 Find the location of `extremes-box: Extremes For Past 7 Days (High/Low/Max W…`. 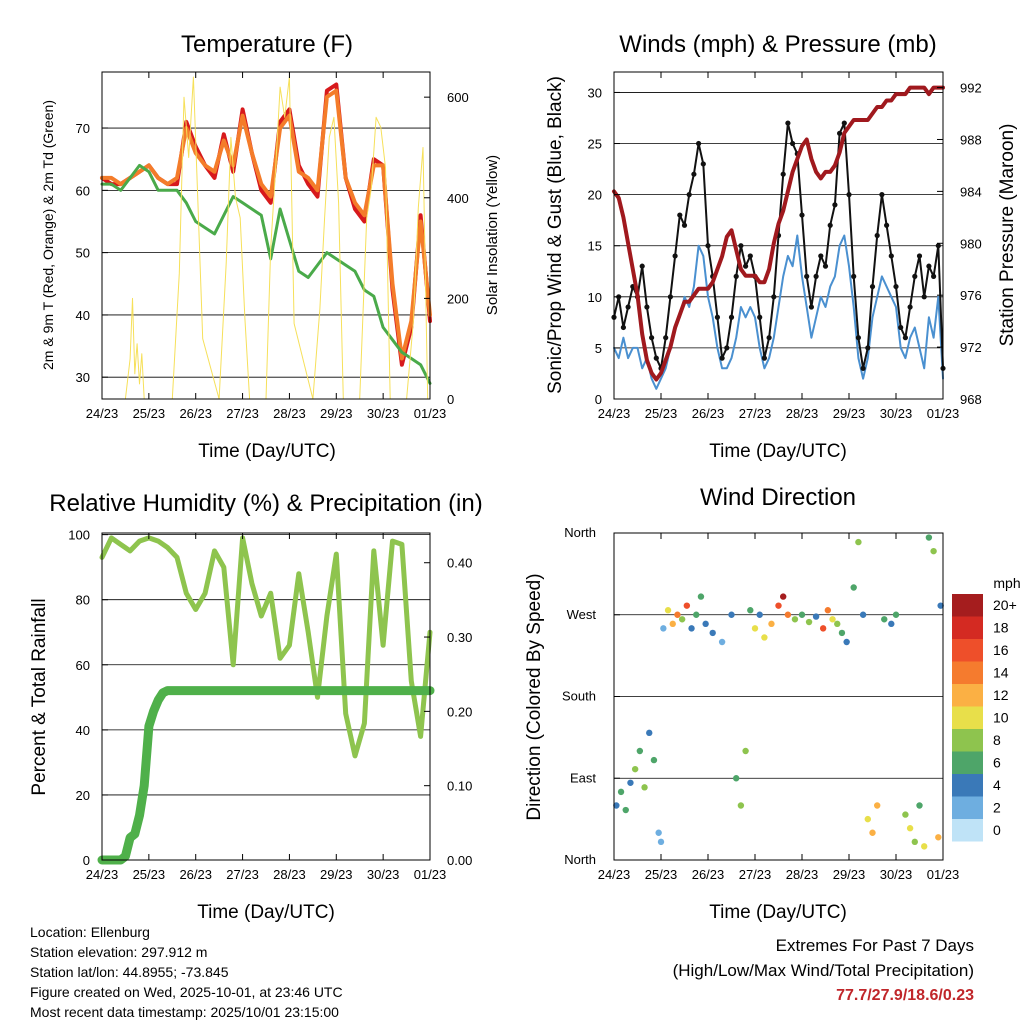

extremes-box: Extremes For Past 7 Days (High/Low/Max W… is located at coordinates (823, 970).